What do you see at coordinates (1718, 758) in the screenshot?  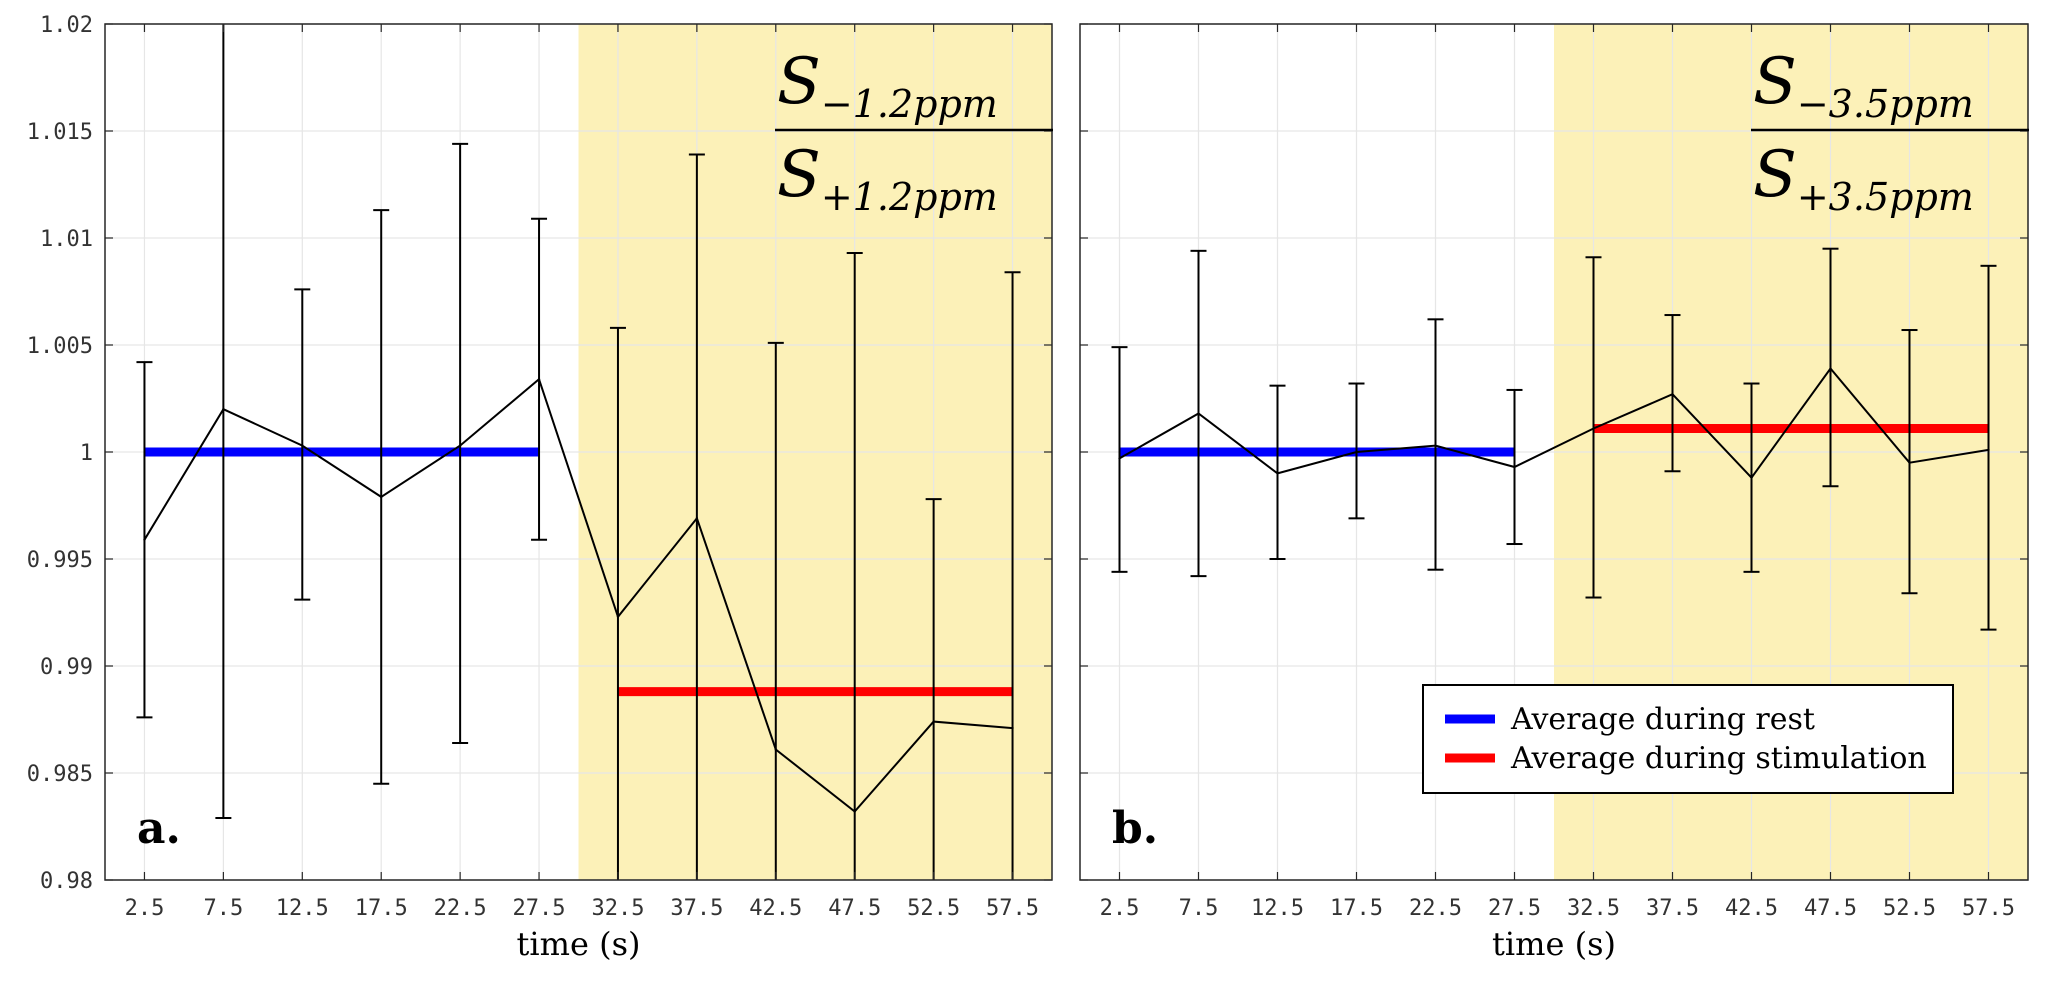 I see `legend-label-stimulation: Average during stimulation` at bounding box center [1718, 758].